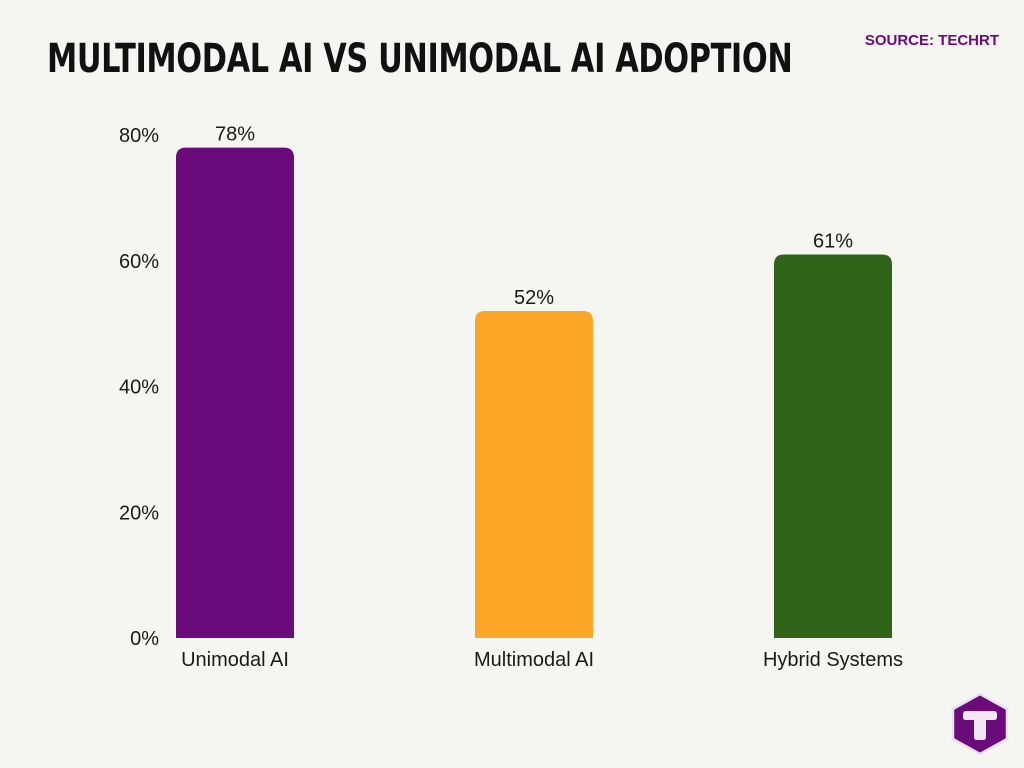 This screenshot has height=768, width=1024. Describe the element at coordinates (534, 298) in the screenshot. I see `bar-value-label: 52%` at that location.